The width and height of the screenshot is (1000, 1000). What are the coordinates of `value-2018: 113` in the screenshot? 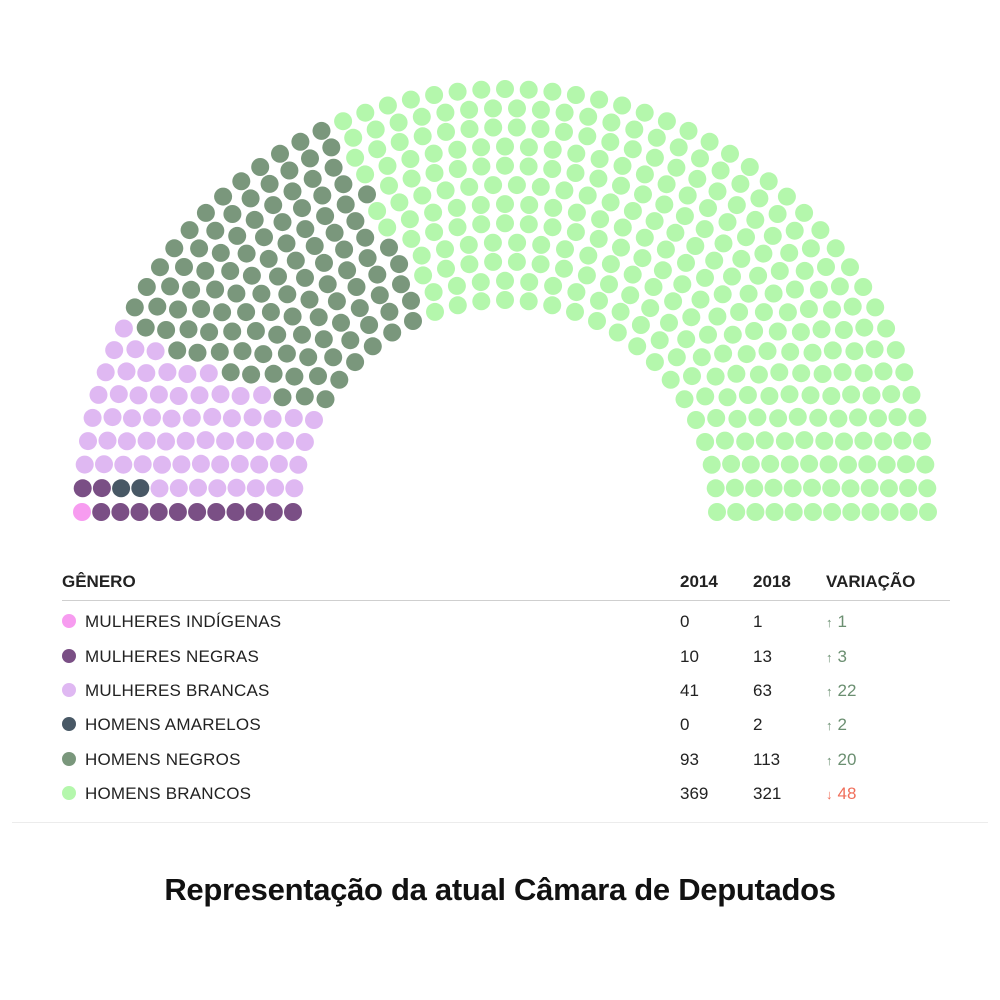 It's located at (767, 759).